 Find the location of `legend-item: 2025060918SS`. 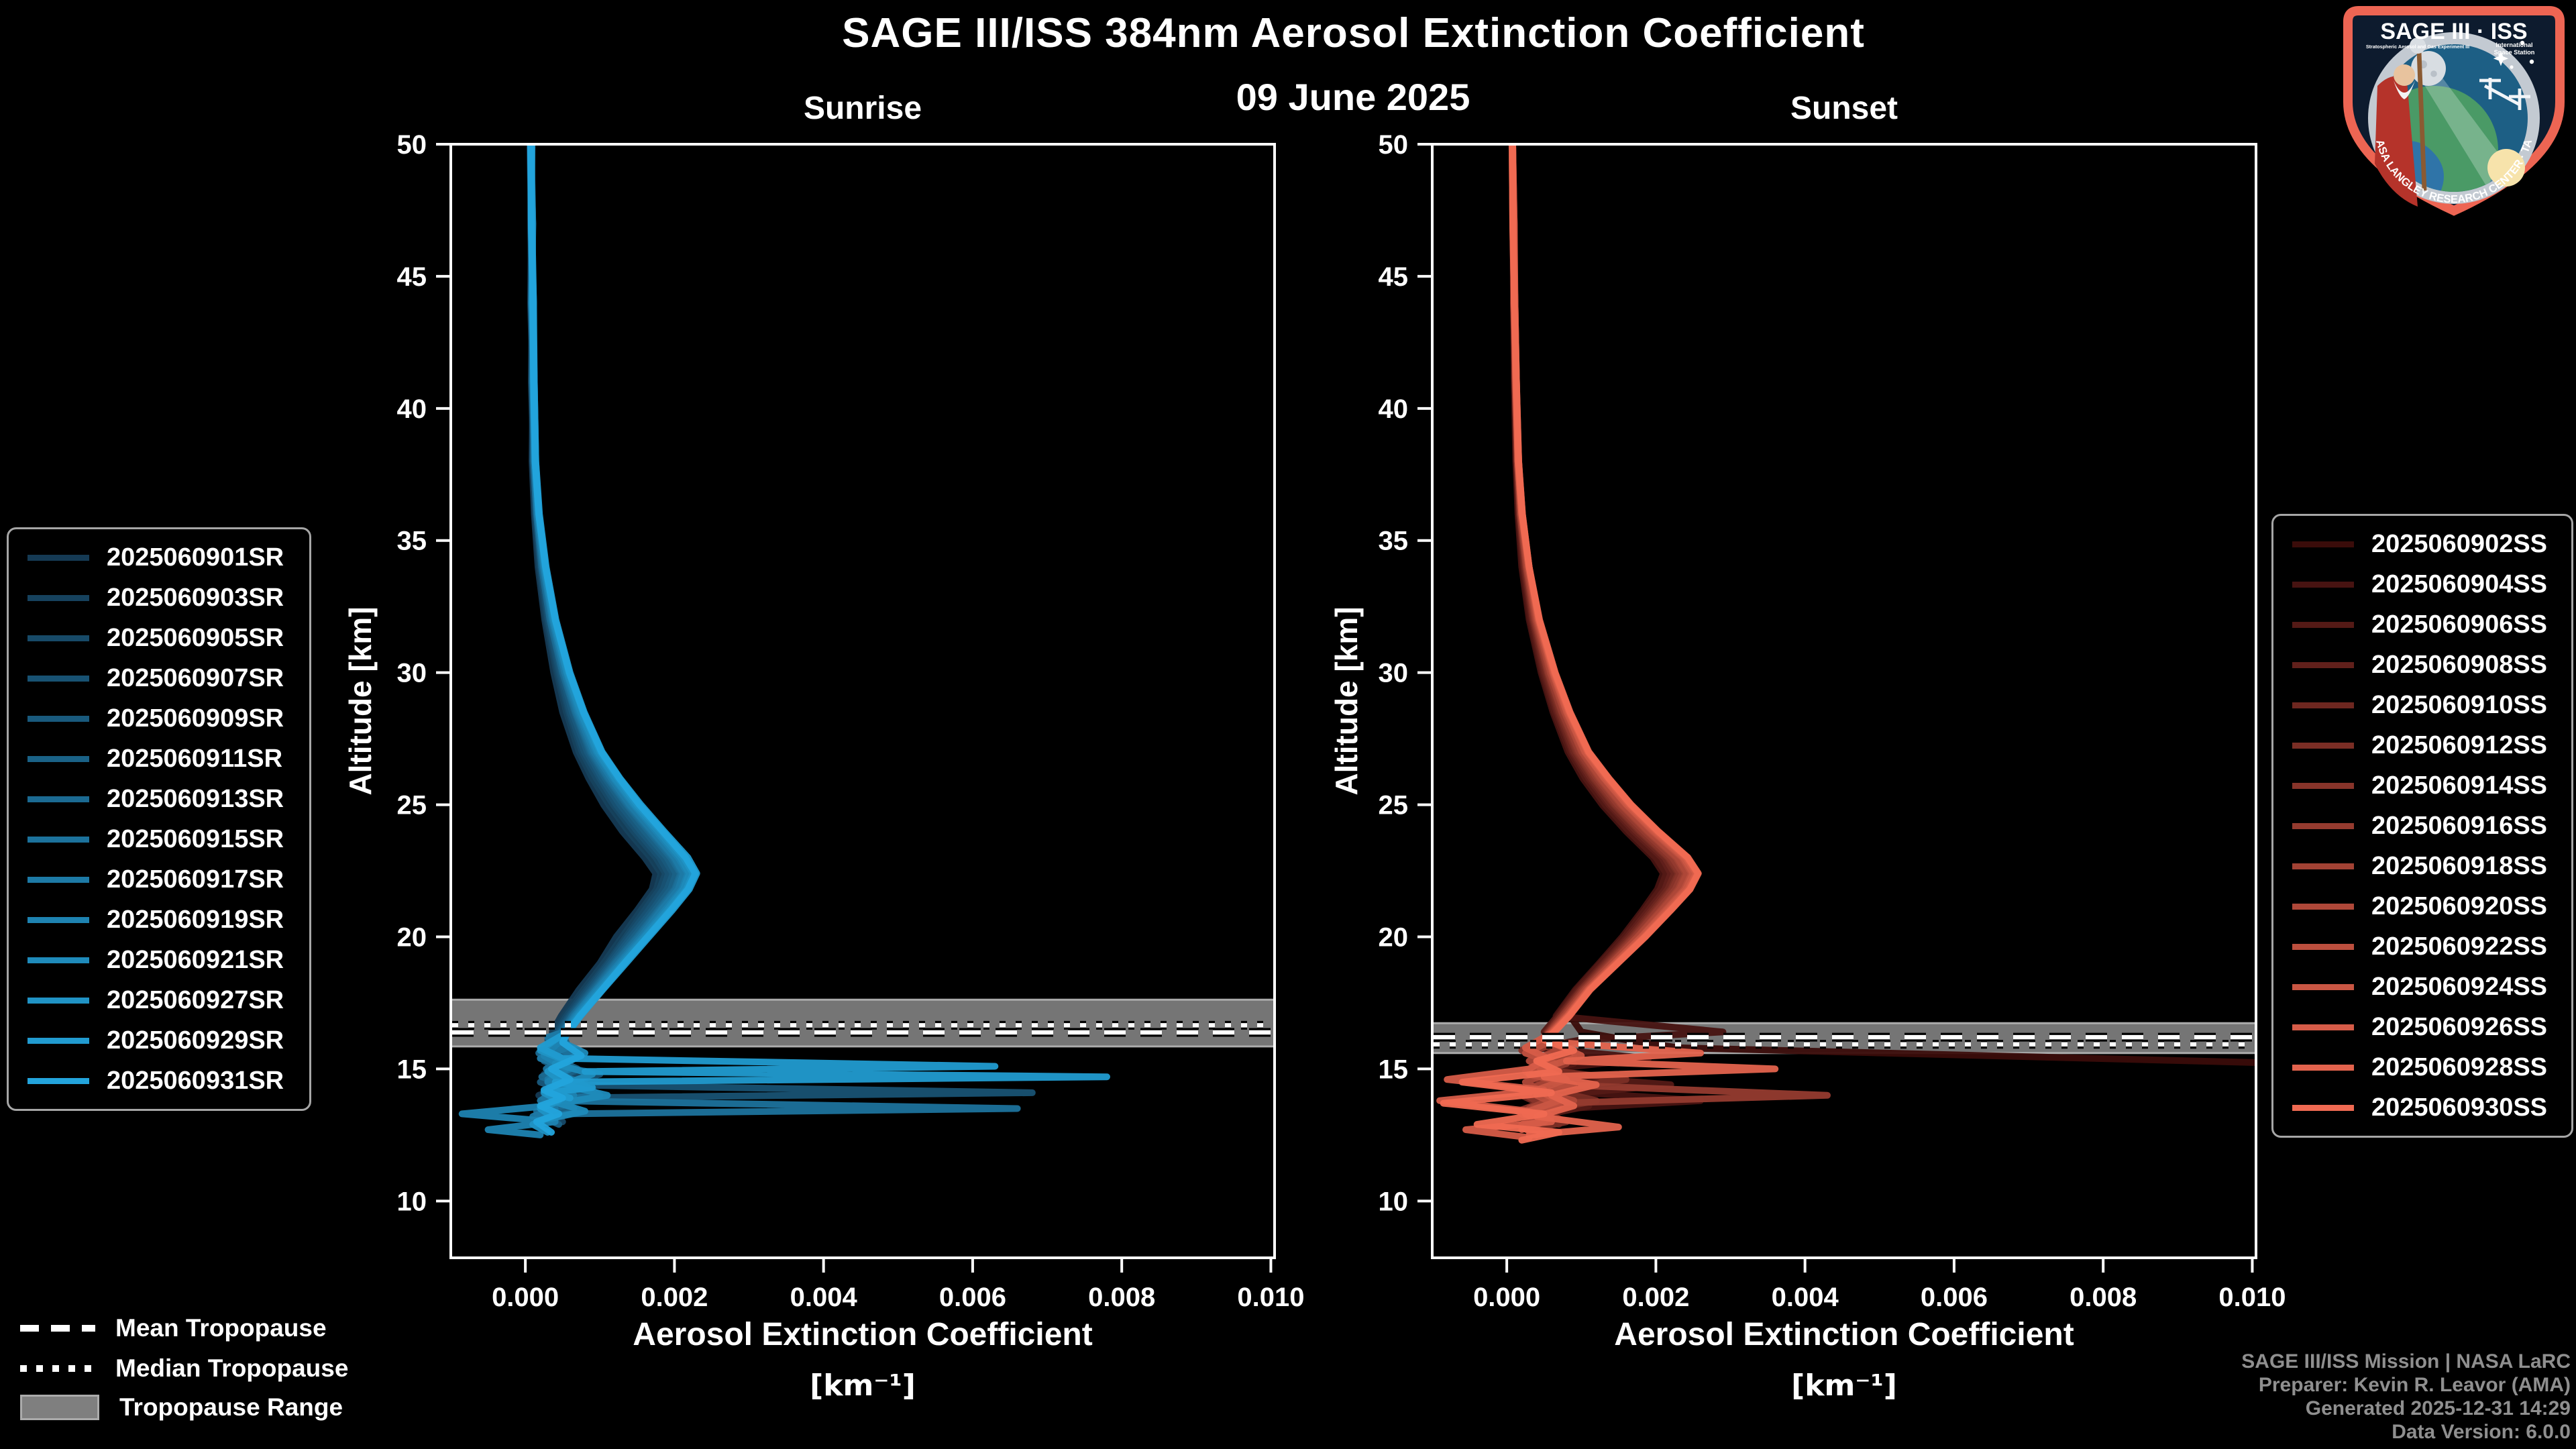

legend-item: 2025060918SS is located at coordinates (2422, 866).